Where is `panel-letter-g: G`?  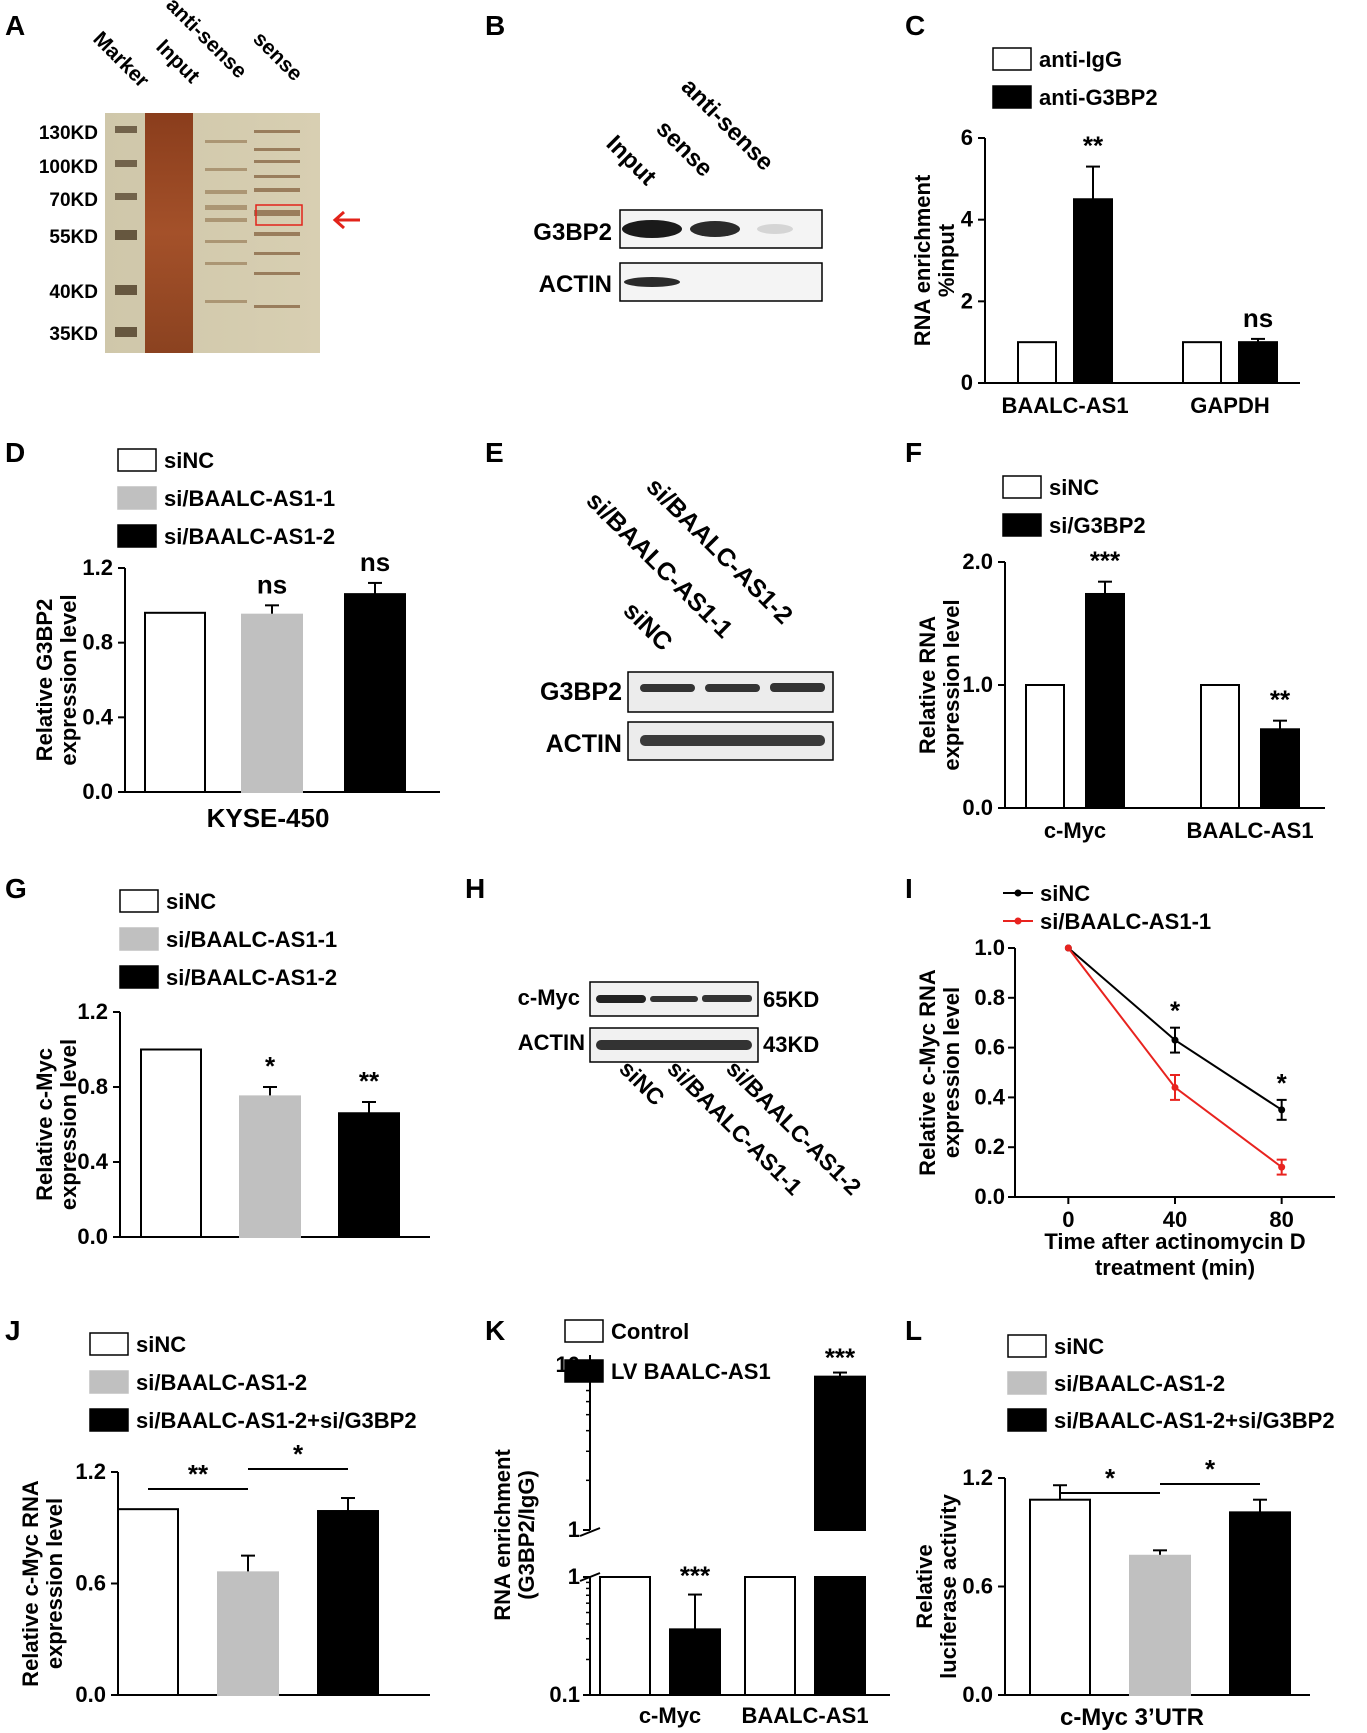
panel-letter-g: G is located at coordinates (16, 888).